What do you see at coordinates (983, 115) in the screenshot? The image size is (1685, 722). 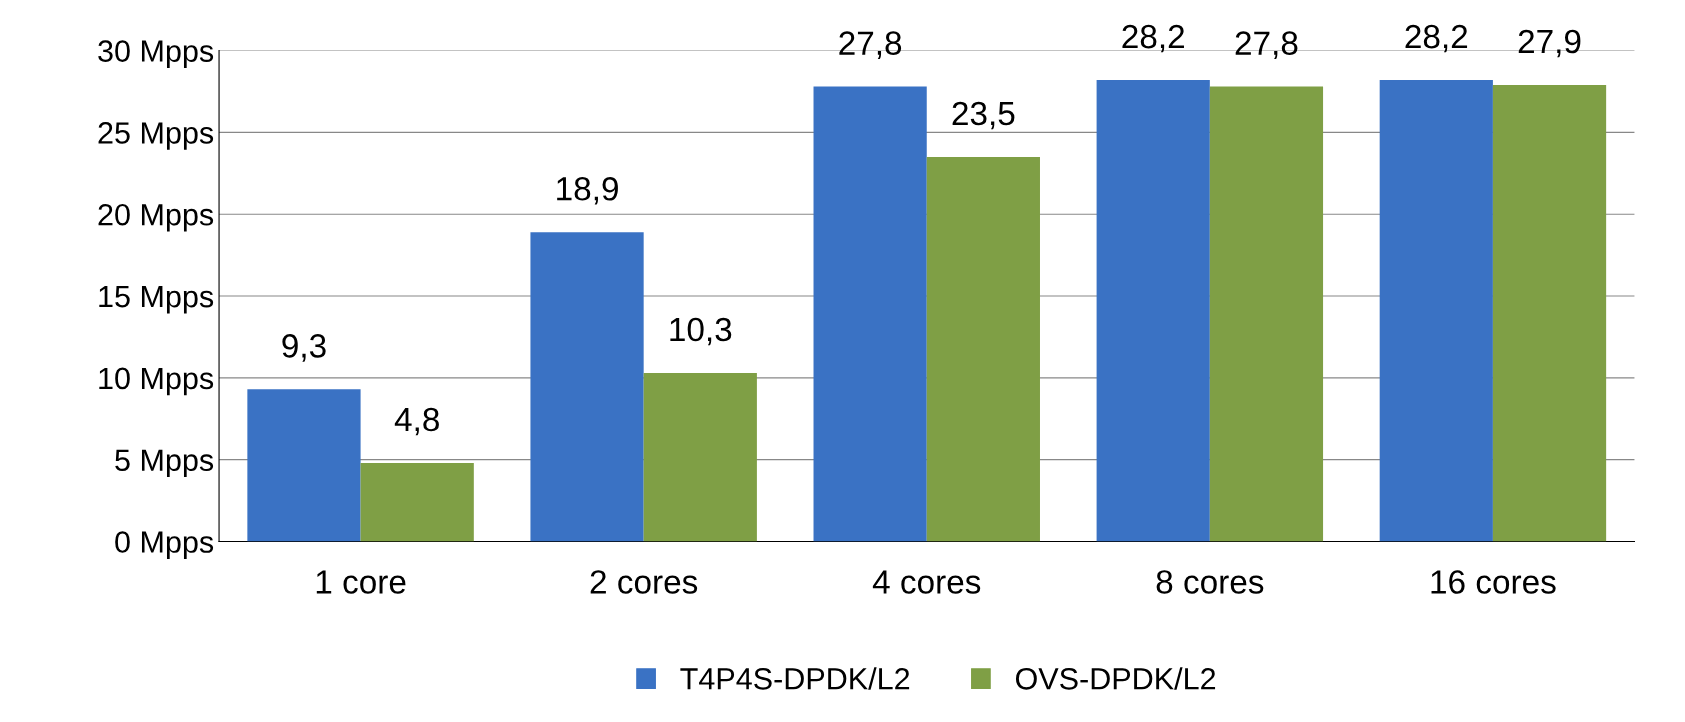 I see `data-label: 23,5` at bounding box center [983, 115].